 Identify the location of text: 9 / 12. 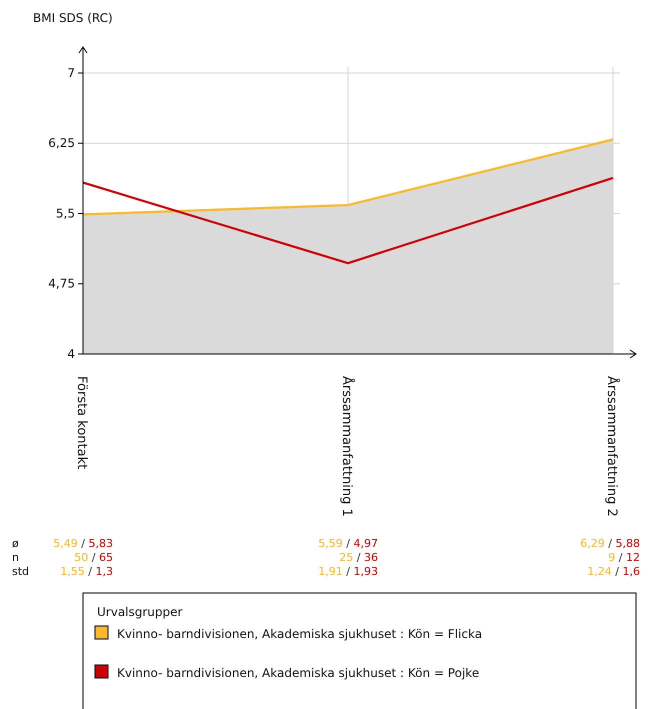
(624, 557).